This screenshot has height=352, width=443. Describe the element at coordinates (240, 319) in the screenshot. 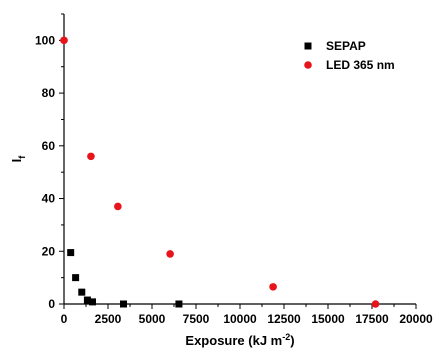

I see `x-tick-label: 10000` at that location.